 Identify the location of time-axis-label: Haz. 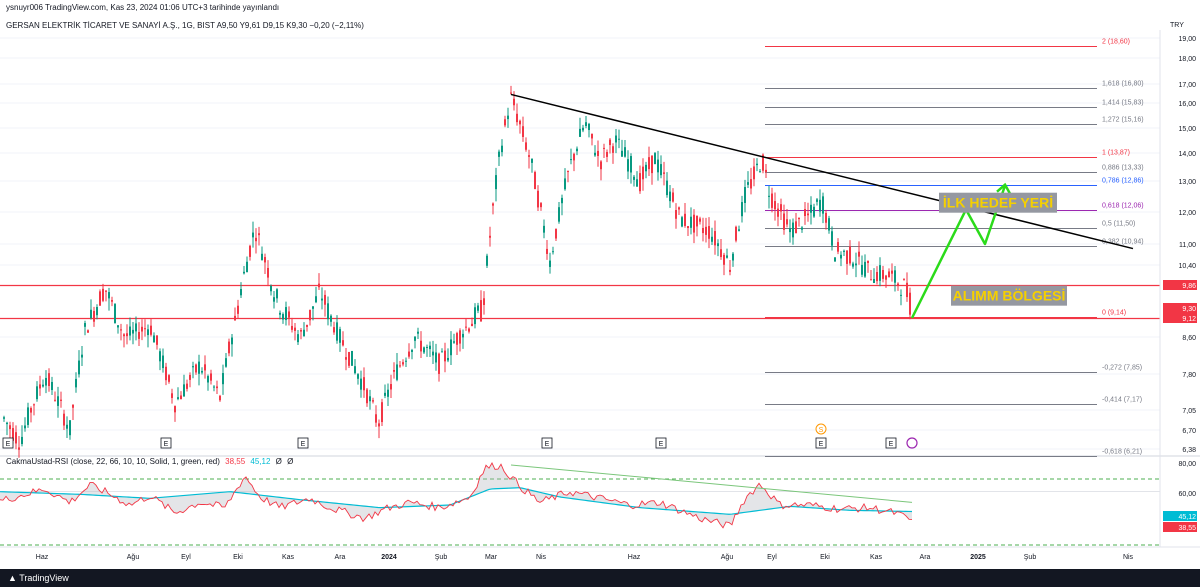
(42, 557).